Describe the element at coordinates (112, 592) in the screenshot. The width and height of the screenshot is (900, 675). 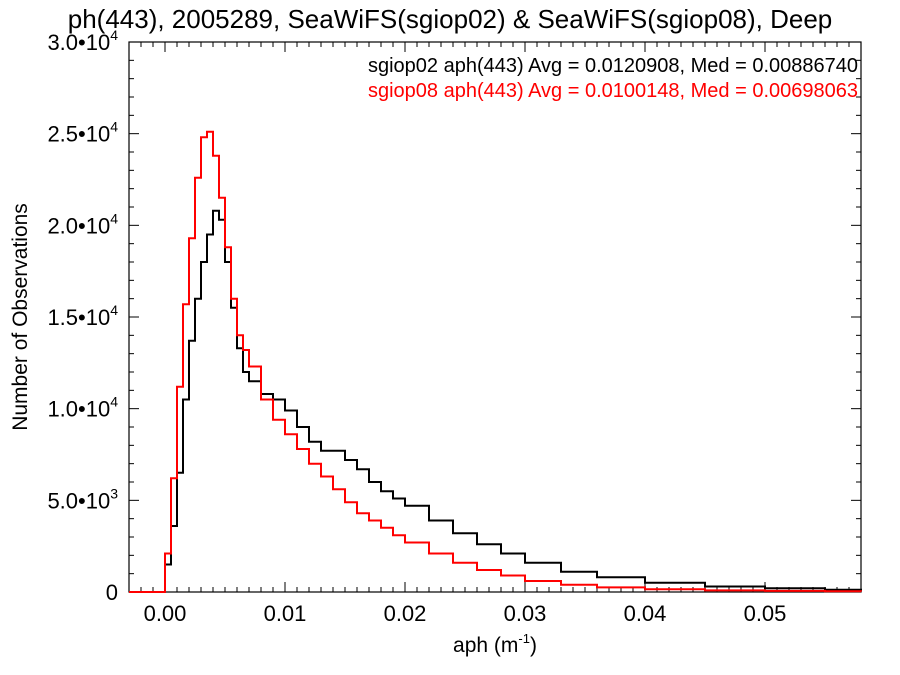
I see `y-tick-label: 0` at that location.